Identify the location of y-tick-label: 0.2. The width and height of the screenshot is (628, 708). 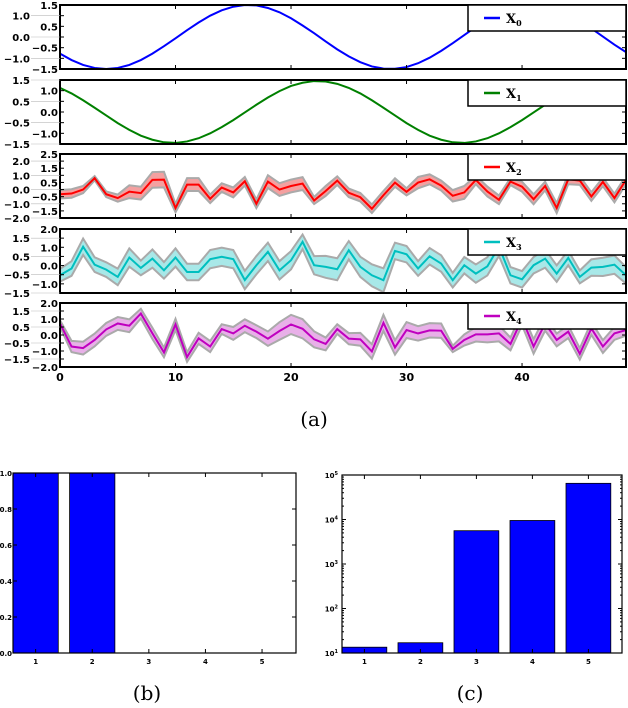
(6, 618).